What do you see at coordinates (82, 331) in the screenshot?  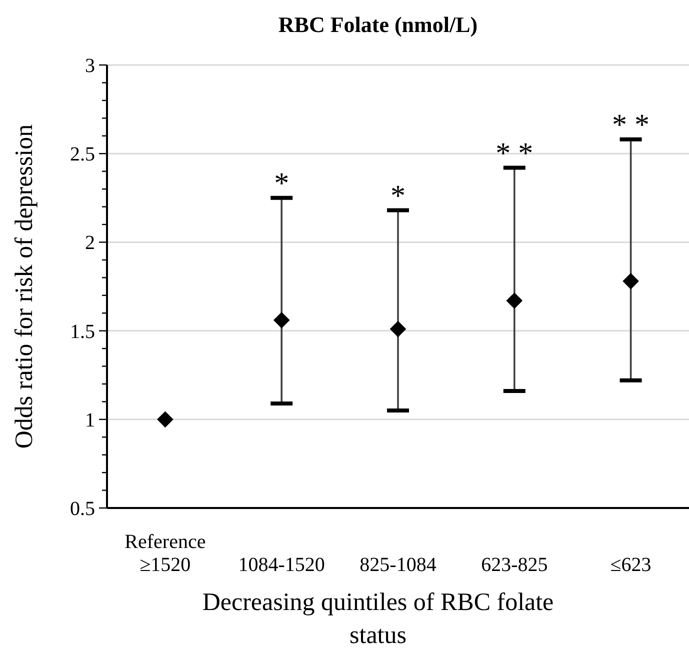 I see `y-tick-label: 1.5` at bounding box center [82, 331].